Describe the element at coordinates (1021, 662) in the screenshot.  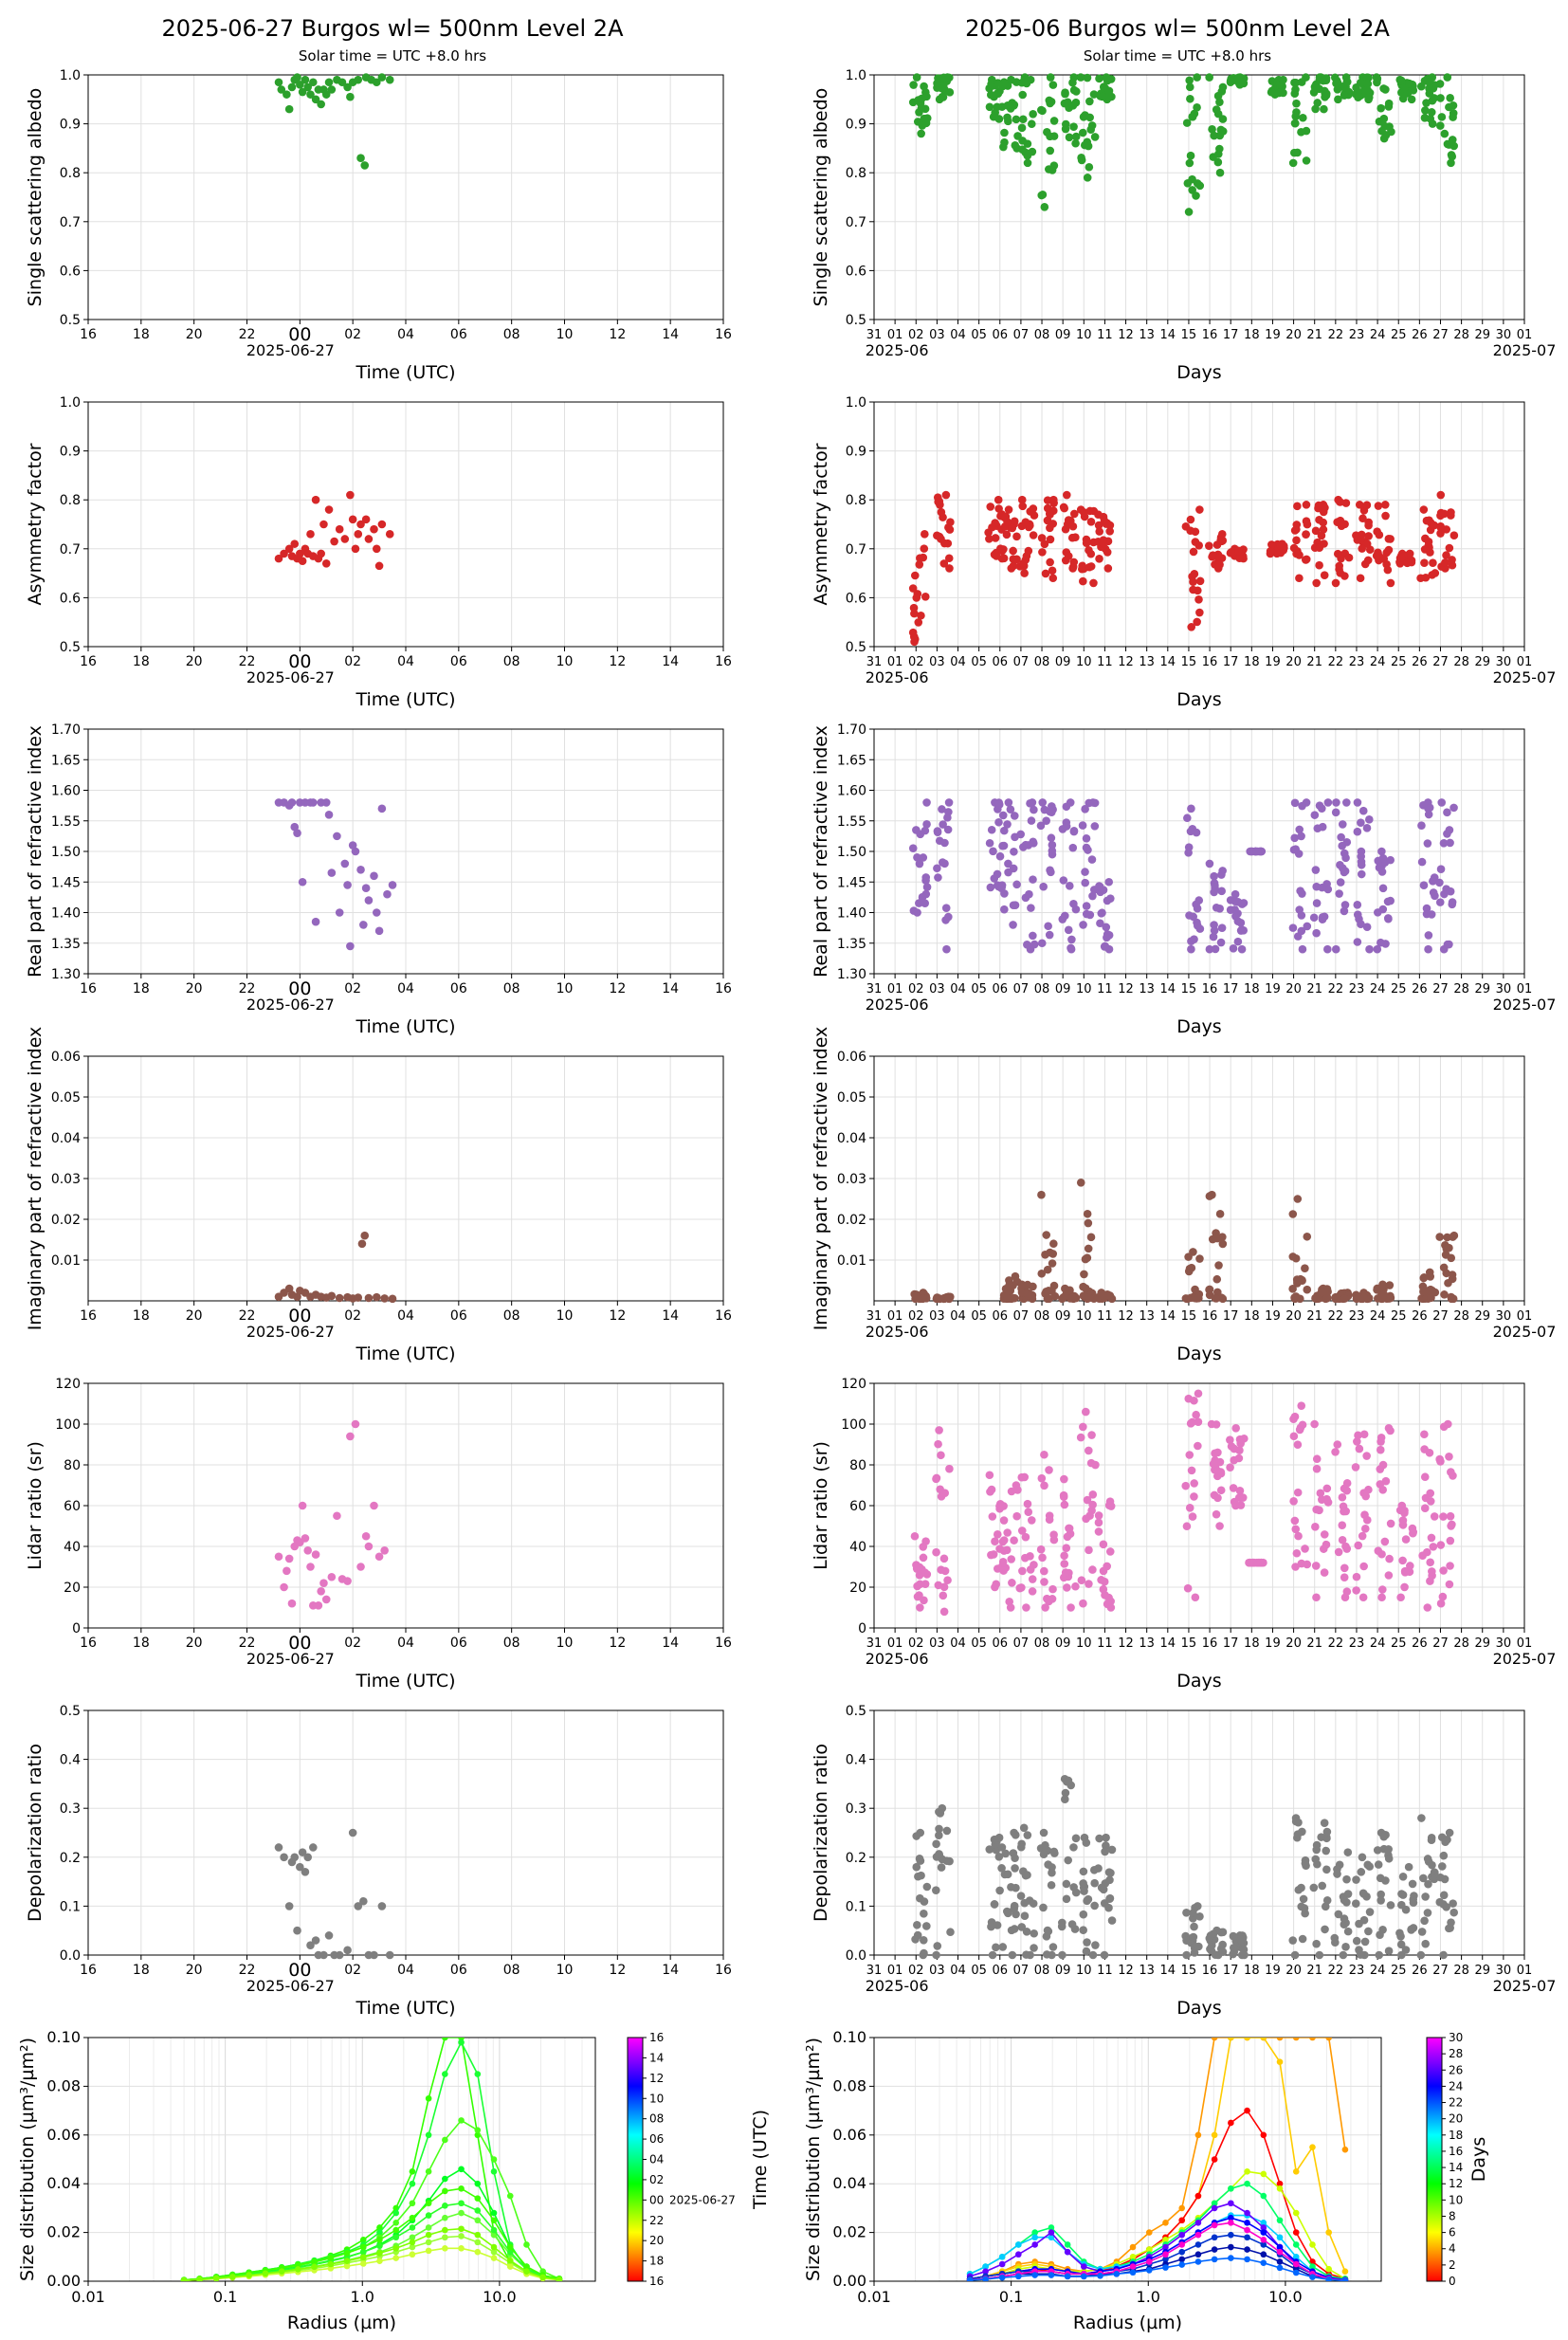
I see `x-tick-label: 07` at that location.